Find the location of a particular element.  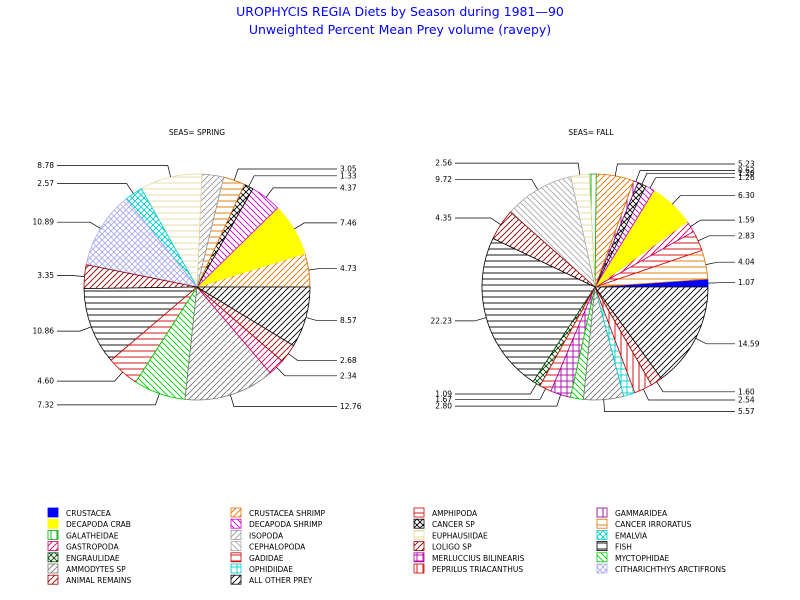

slice-value-label: 1.09 is located at coordinates (443, 394).